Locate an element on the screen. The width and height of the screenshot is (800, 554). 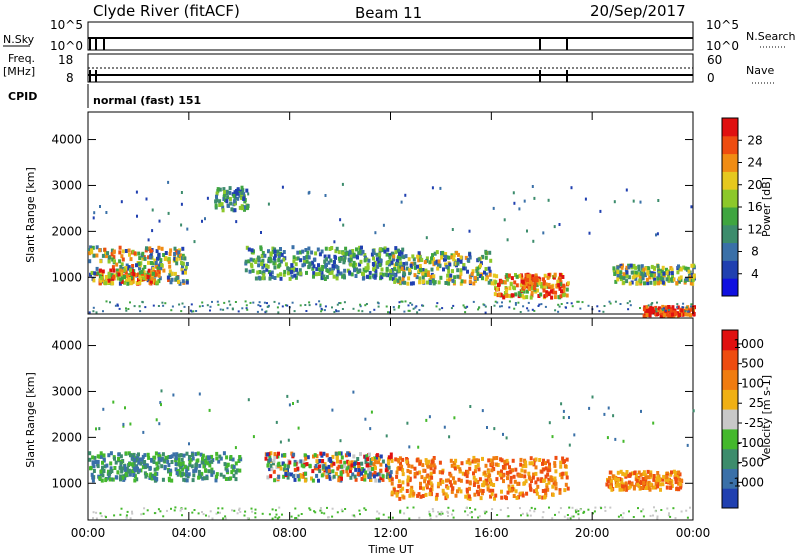
colorbar-swatch is located at coordinates (730, 399).